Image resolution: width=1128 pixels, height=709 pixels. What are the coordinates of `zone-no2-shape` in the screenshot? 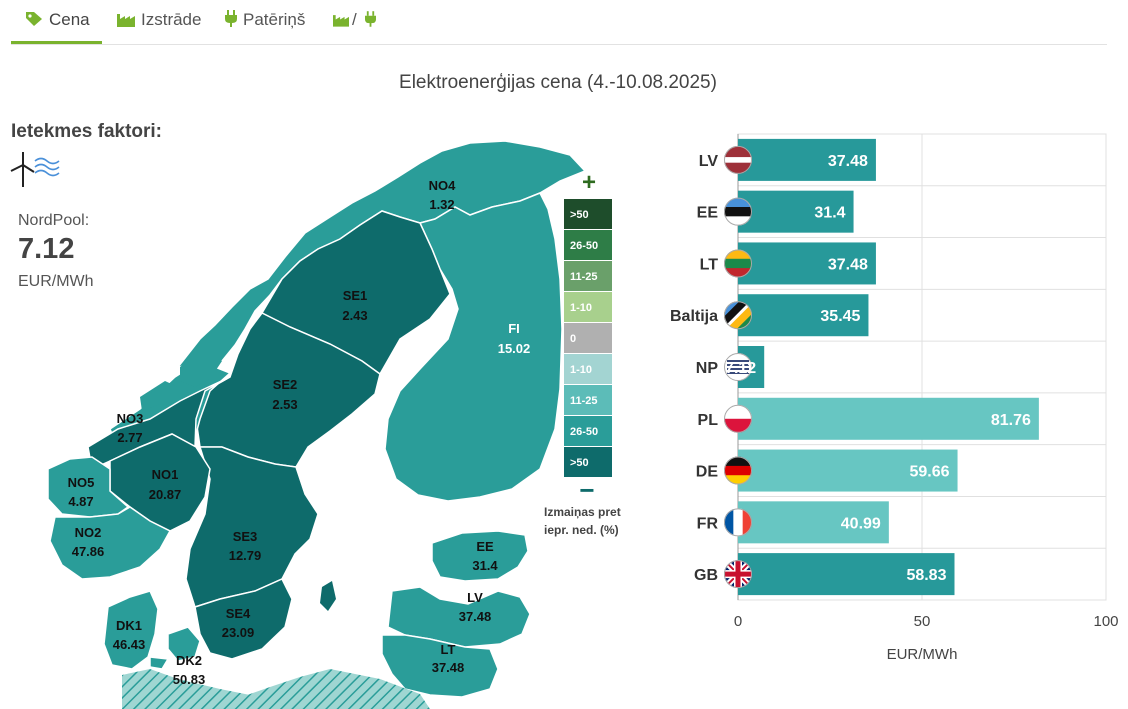 It's located at (110, 543).